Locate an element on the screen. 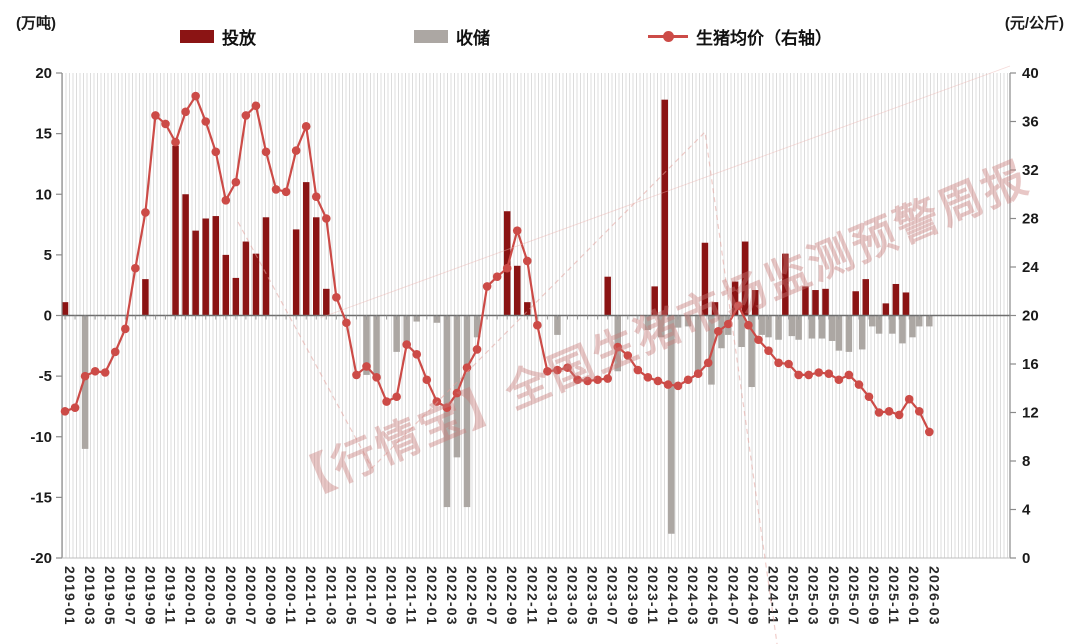 The width and height of the screenshot is (1080, 644). x-tick-label: 2021-05 is located at coordinates (351, 596).